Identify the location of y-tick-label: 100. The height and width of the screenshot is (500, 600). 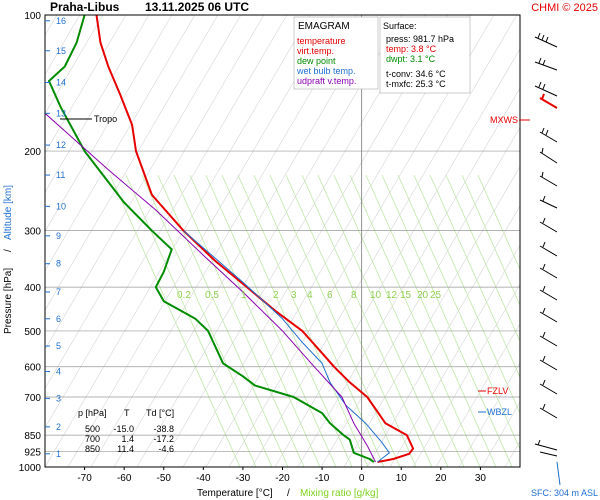
(32, 16).